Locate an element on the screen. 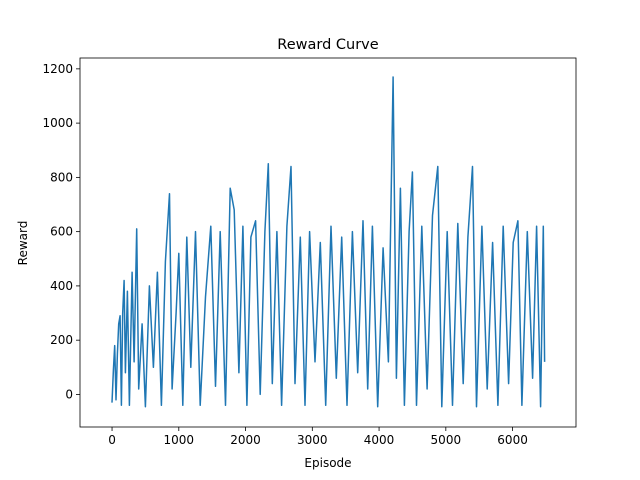  x-tick-label: 0 is located at coordinates (112, 440).